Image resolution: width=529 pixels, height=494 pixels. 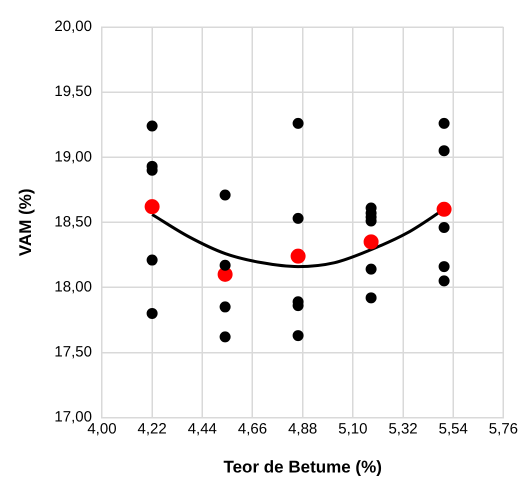 What do you see at coordinates (353, 429) in the screenshot?
I see `x-tick-label: 5,10` at bounding box center [353, 429].